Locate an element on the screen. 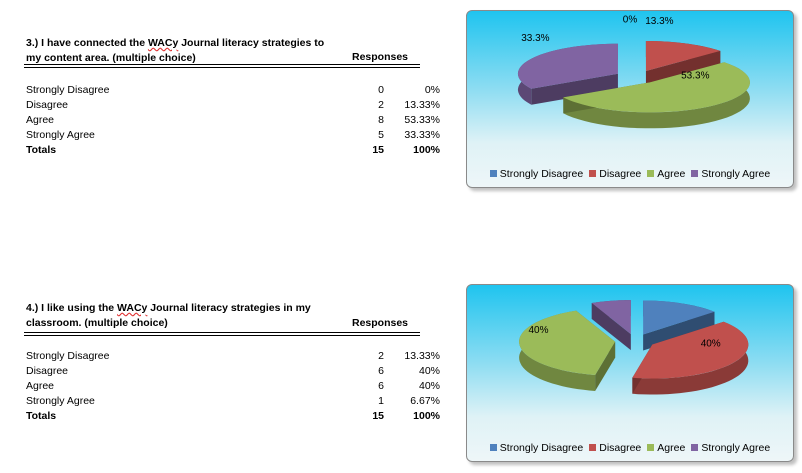  data-label-strongly-disagree: 13.3% is located at coordinates (654, 286).